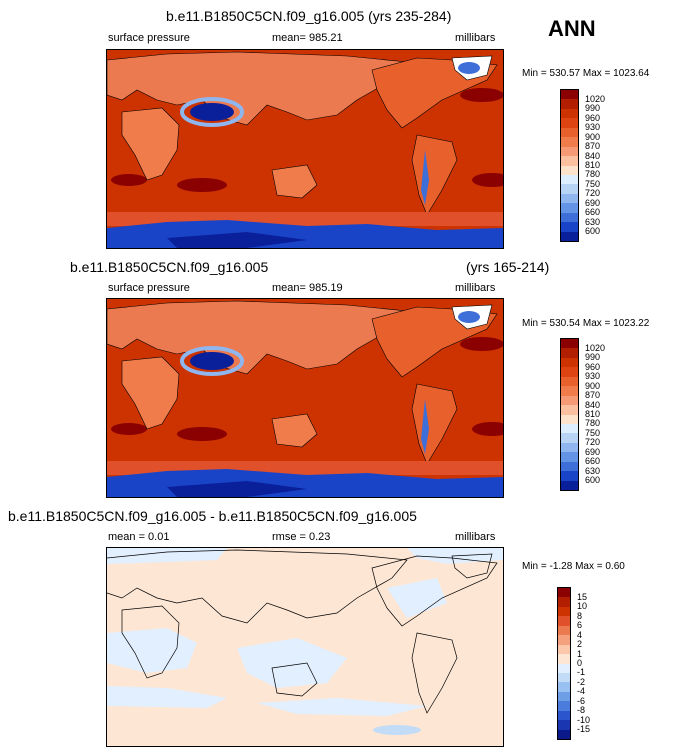  I want to click on colorbar-level-label: -8, so click(581, 710).